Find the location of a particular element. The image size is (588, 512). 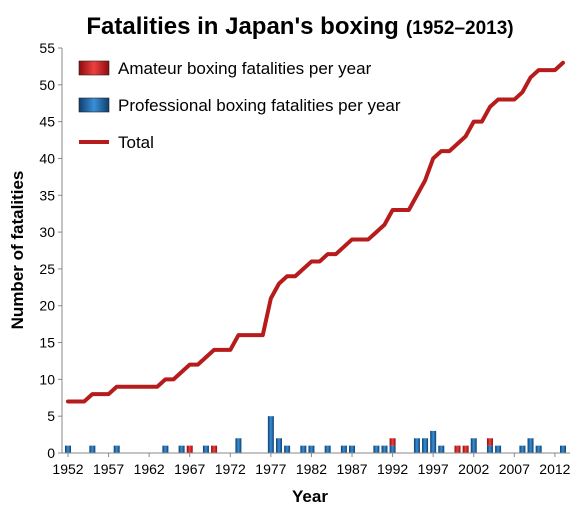

x-tick-label: 1987 is located at coordinates (351, 469).